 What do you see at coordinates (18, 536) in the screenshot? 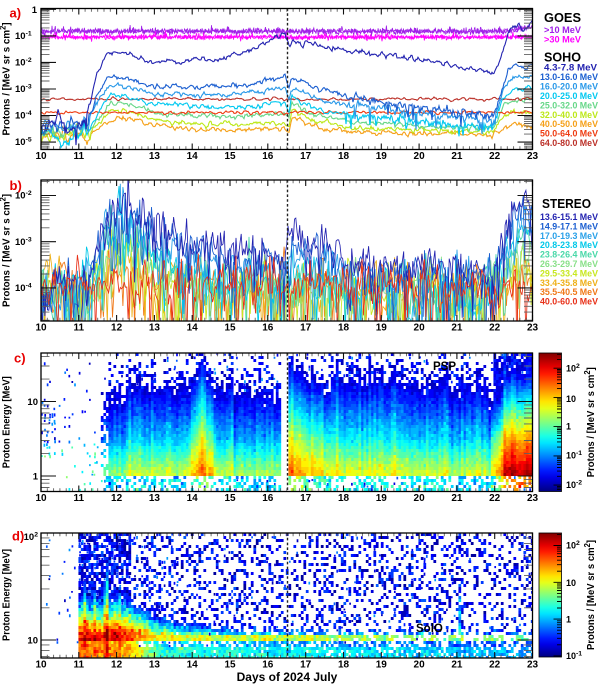
I see `svg-text: d)` at bounding box center [18, 536].